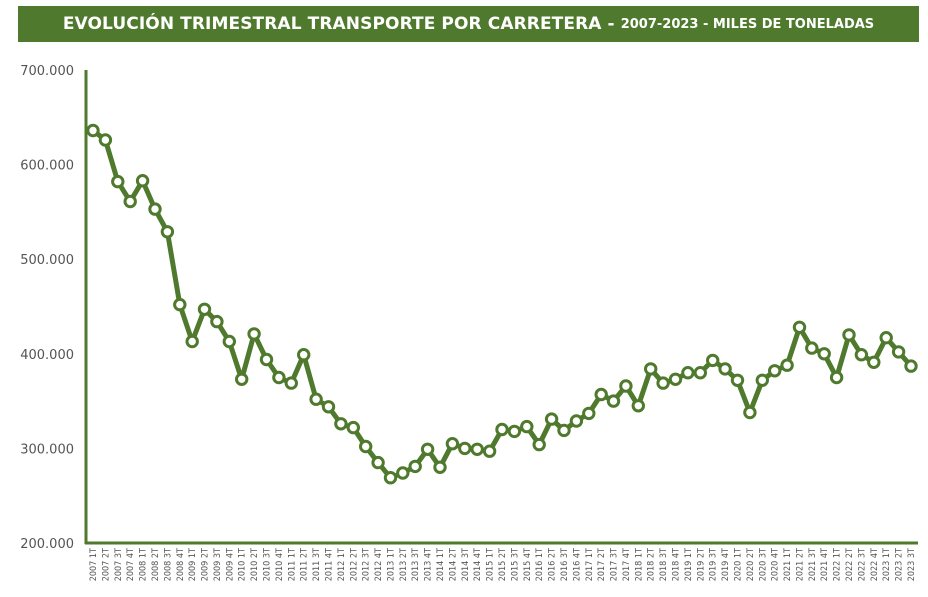 The image size is (928, 597). What do you see at coordinates (404, 564) in the screenshot?
I see `x-tick-label: 2013 2T` at bounding box center [404, 564].